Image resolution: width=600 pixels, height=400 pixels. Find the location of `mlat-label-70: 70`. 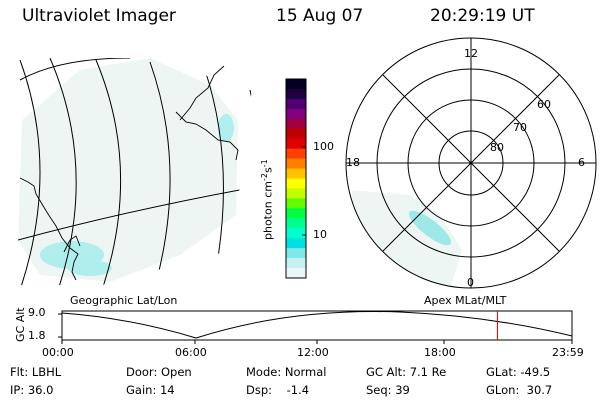

mlat-label-70: 70 is located at coordinates (520, 127).